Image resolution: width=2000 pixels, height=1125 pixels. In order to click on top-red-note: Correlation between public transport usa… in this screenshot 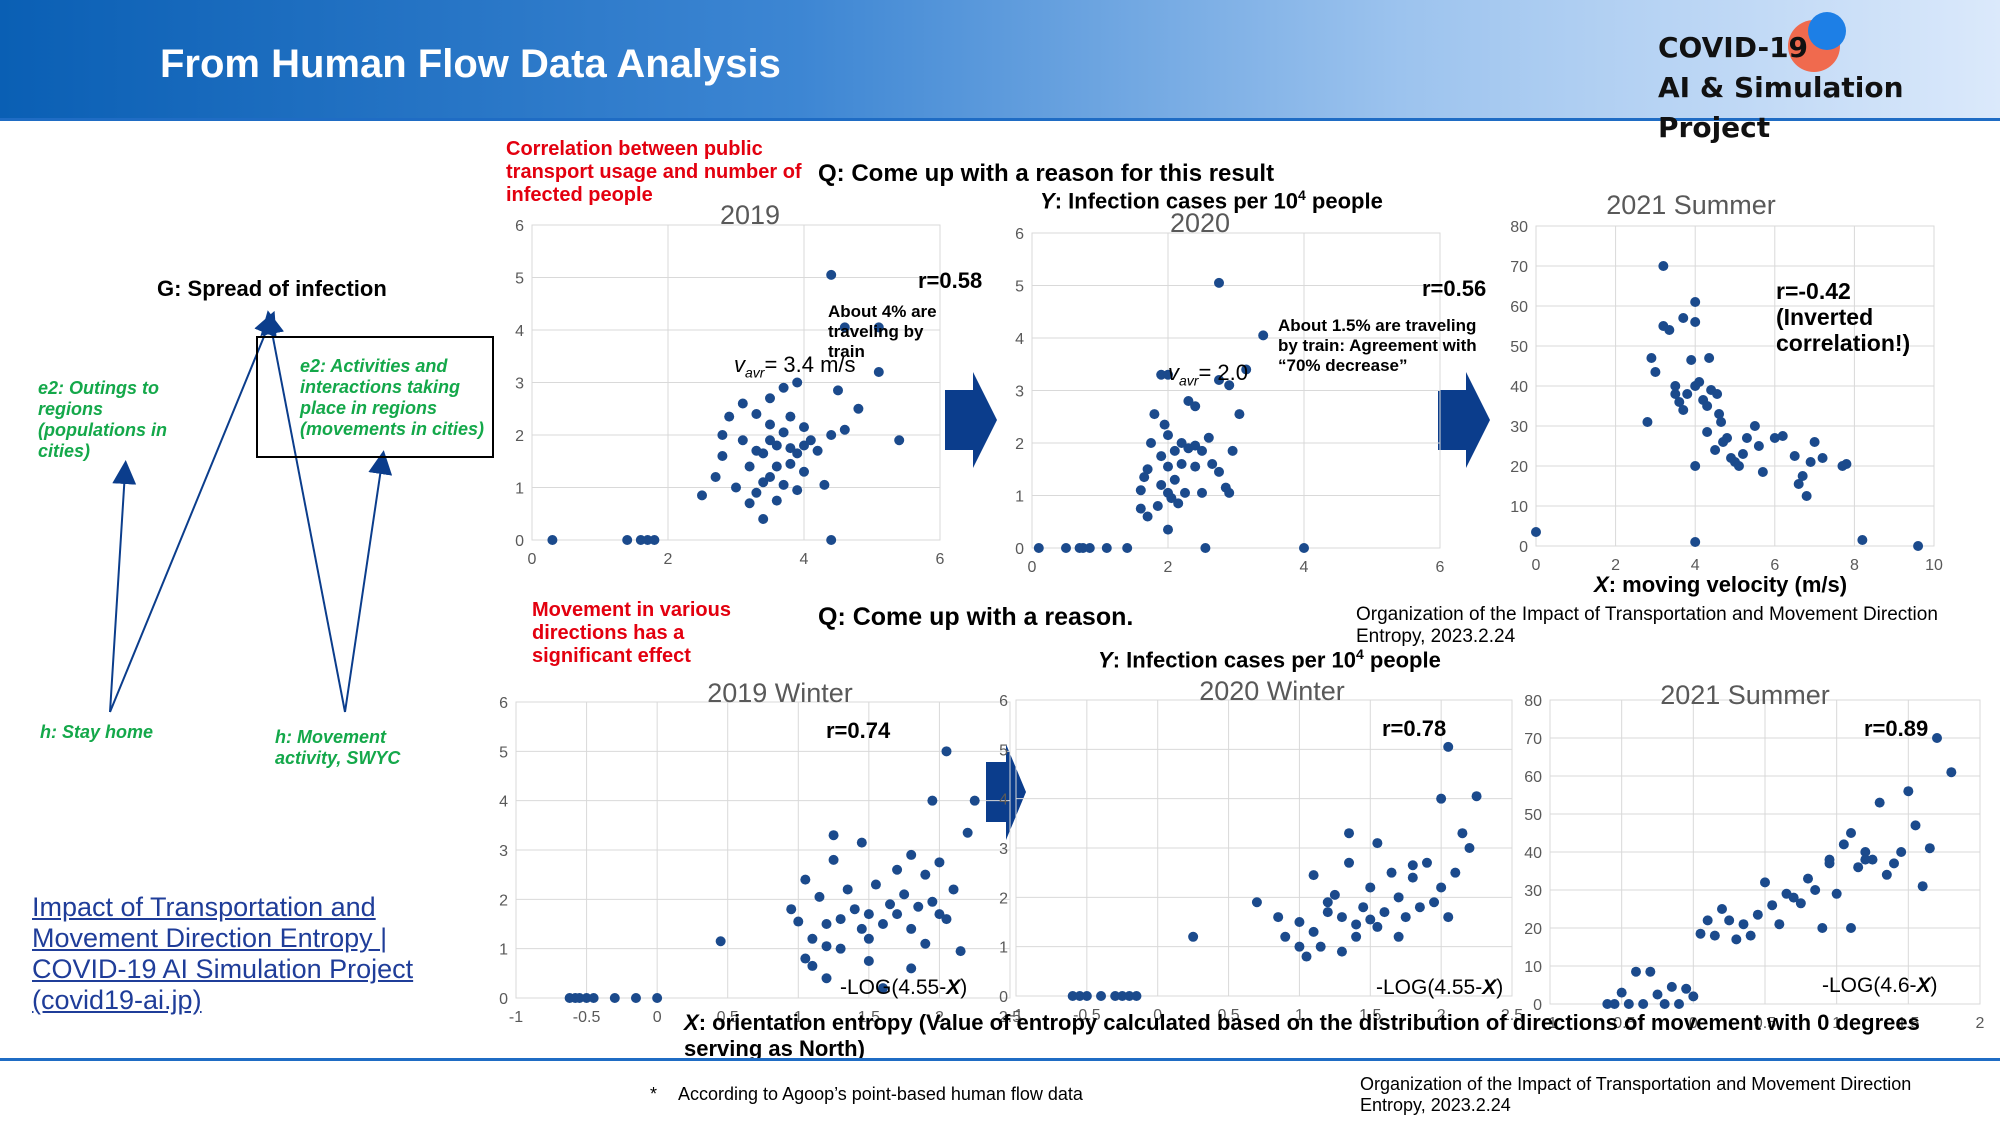, I will do `click(654, 172)`.